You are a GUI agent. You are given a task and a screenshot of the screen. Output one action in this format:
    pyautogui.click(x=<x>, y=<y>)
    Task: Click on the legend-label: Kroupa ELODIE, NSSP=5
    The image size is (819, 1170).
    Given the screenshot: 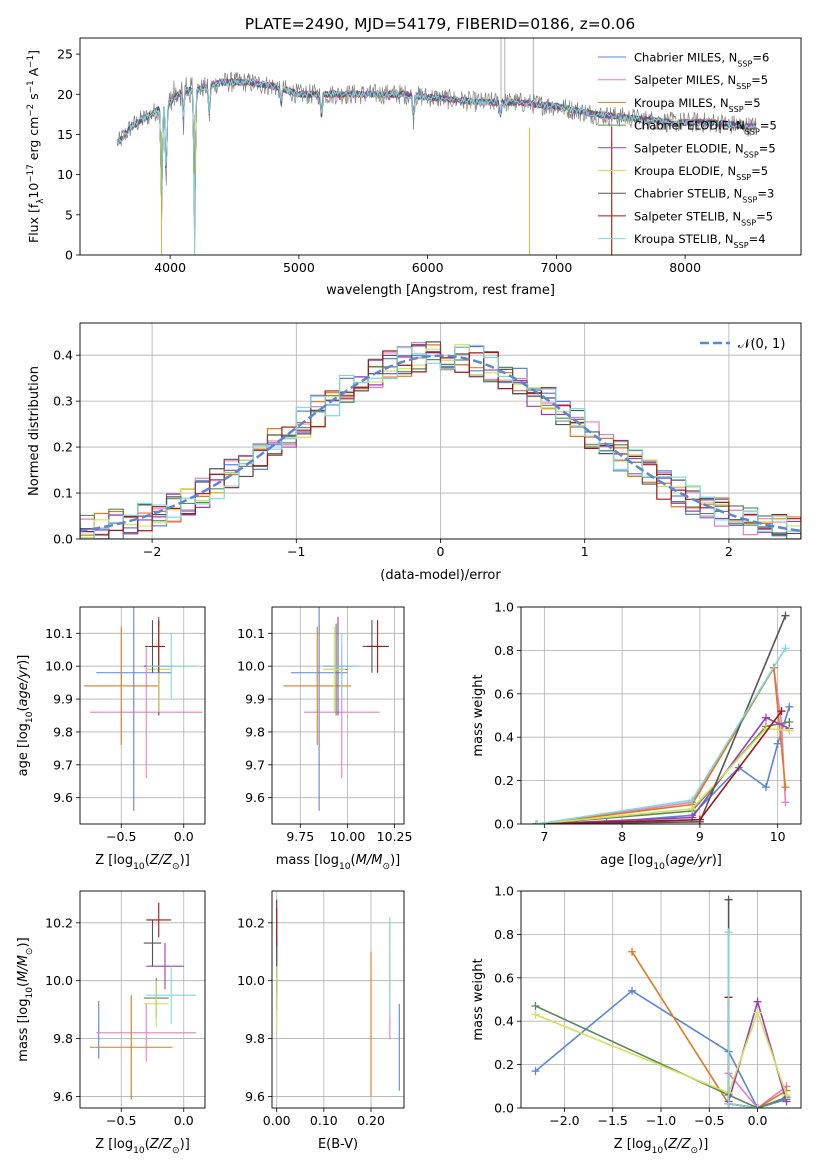 What is the action you would take?
    pyautogui.click(x=701, y=173)
    